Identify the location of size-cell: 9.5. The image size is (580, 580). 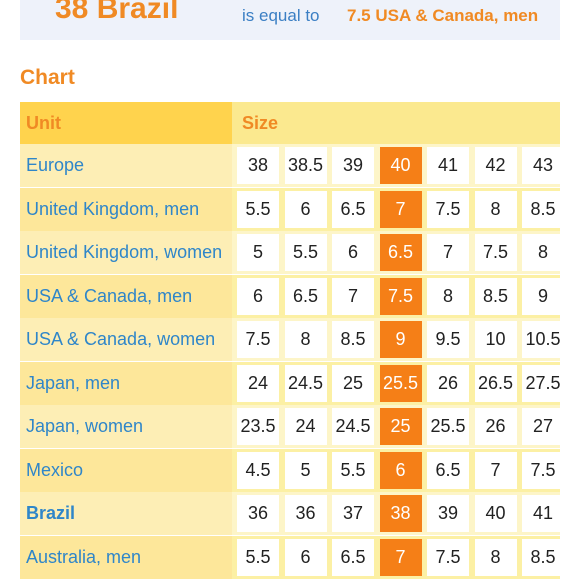
(448, 339).